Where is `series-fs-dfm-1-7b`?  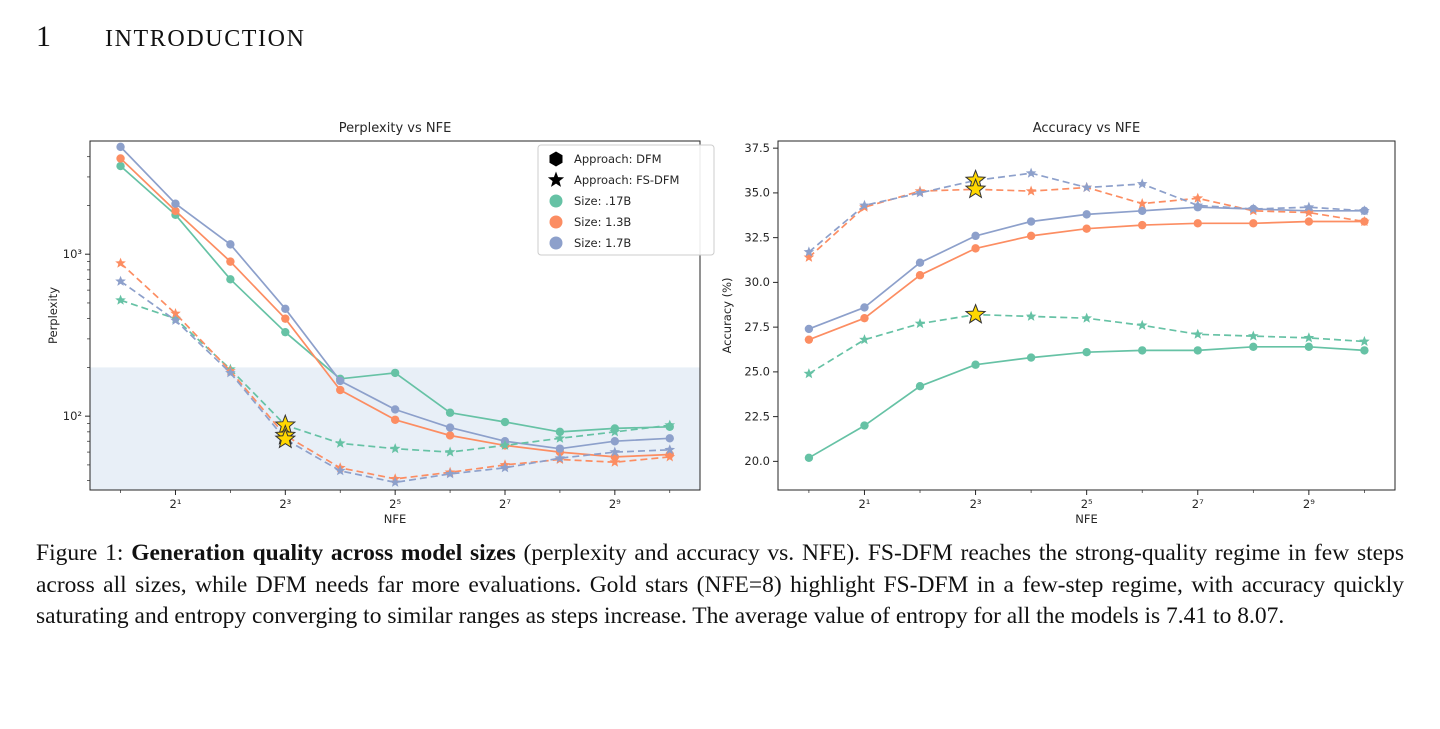
series-fs-dfm-1-7b is located at coordinates (1086, 212).